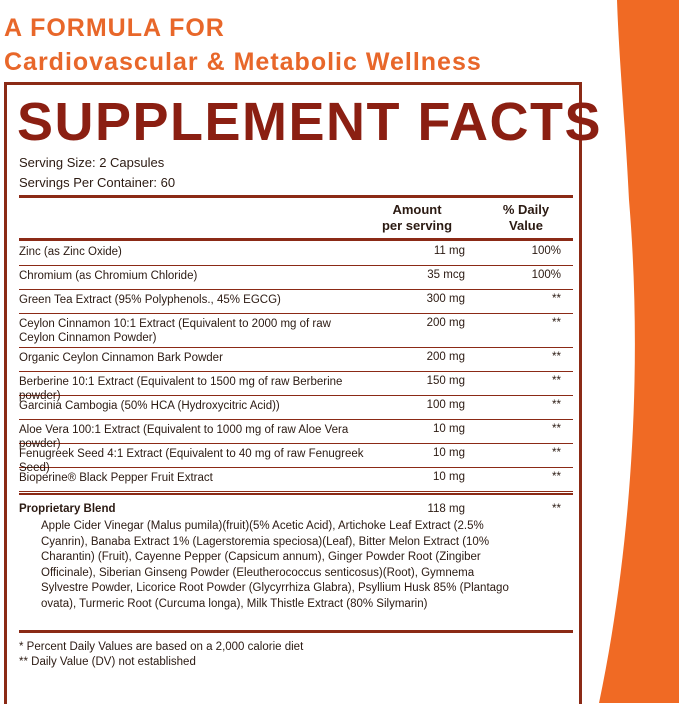  Describe the element at coordinates (108, 276) in the screenshot. I see `nutrient-name: Chromium (as Chromium Chloride)` at that location.